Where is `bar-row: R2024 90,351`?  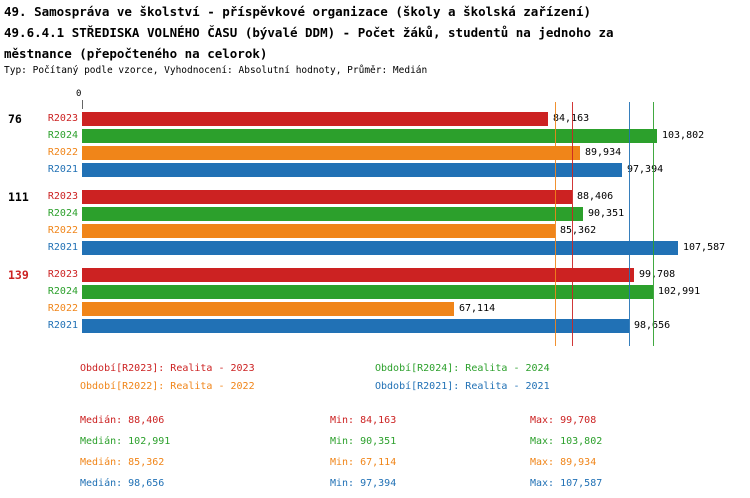
bar-row: R2024 90,351 is located at coordinates (399, 214).